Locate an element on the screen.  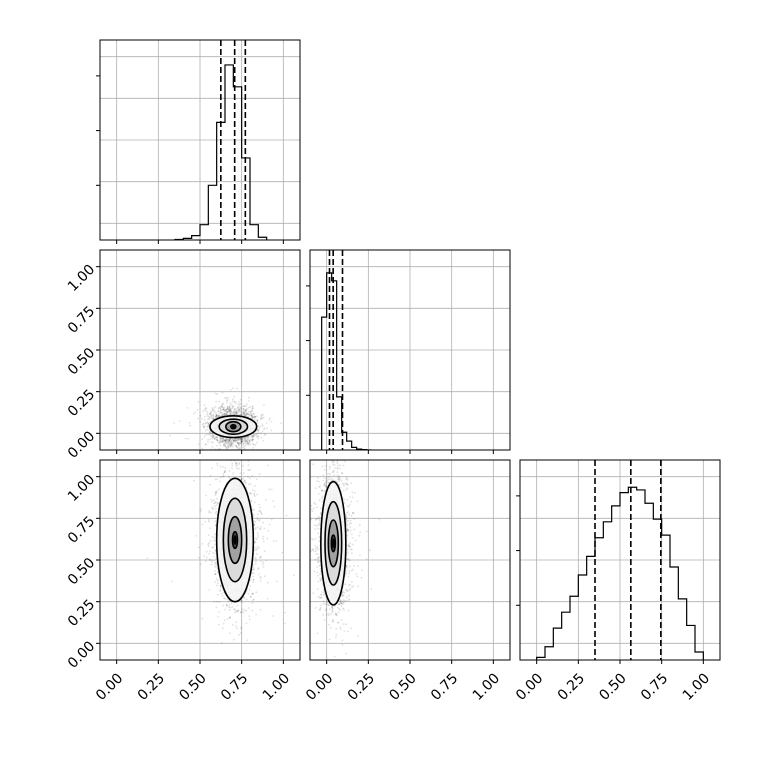
histogram-step-line is located at coordinates (620, 573).